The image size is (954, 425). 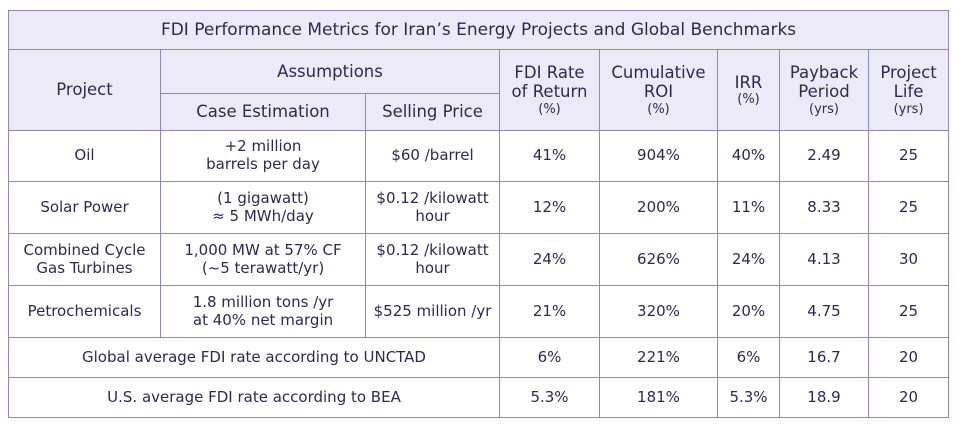 I want to click on fdi-rate-value: 12%, so click(x=549, y=207).